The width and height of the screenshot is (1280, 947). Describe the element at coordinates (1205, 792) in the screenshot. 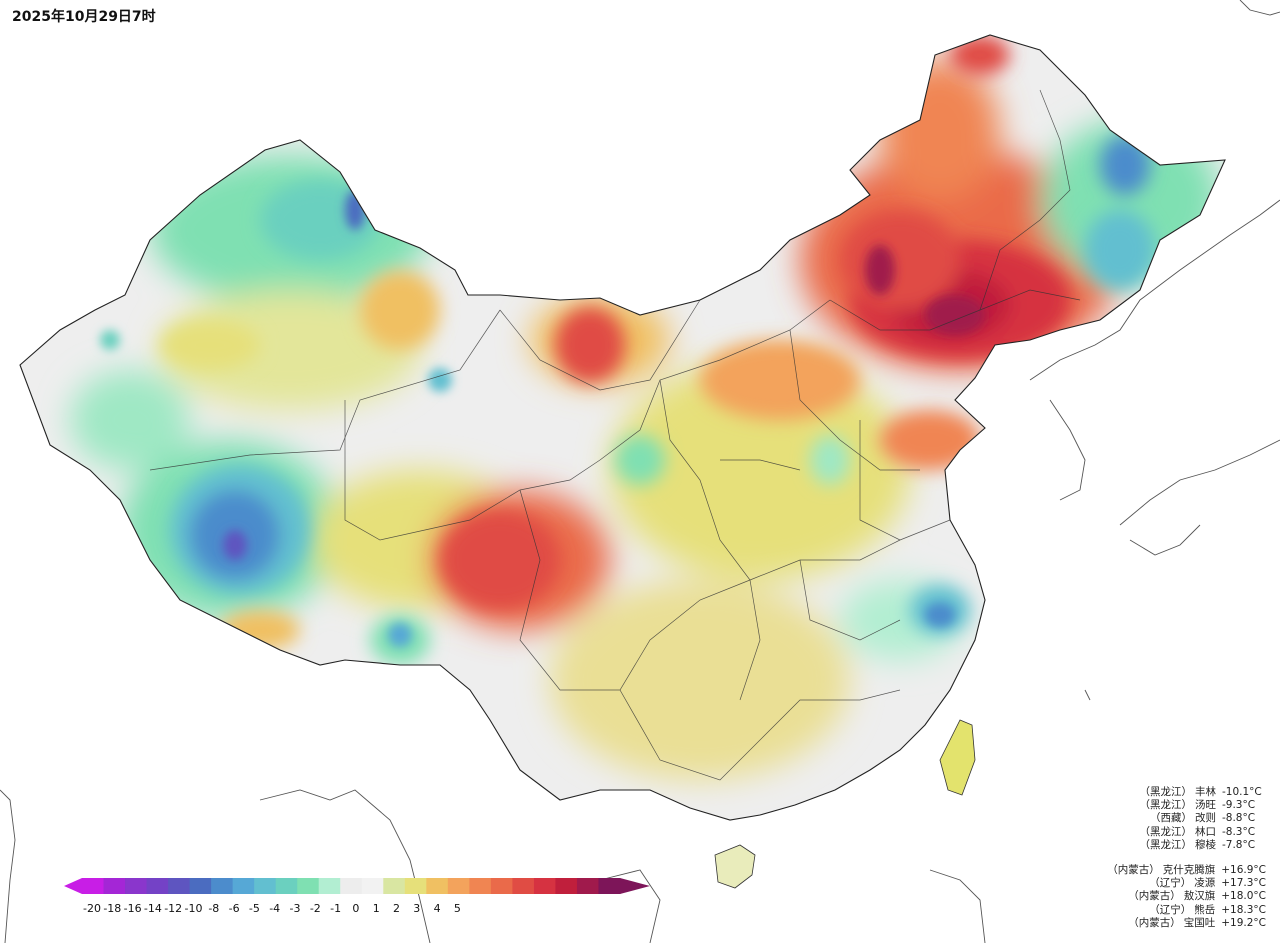

I see `station-name: 丰林` at that location.